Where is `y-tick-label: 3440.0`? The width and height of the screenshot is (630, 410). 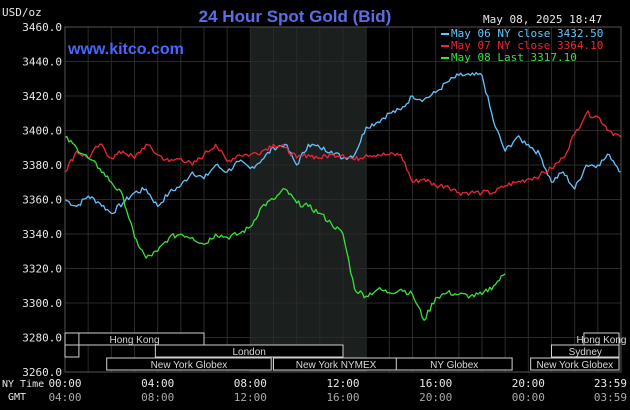 y-tick-label: 3440.0 is located at coordinates (42, 62).